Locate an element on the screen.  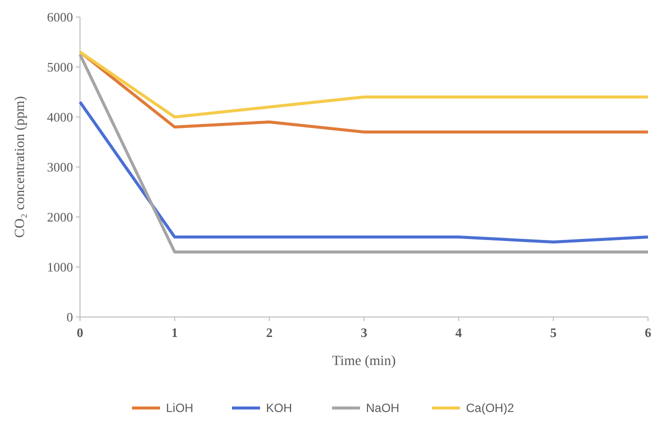
x-tick-label: 2 is located at coordinates (269, 332).